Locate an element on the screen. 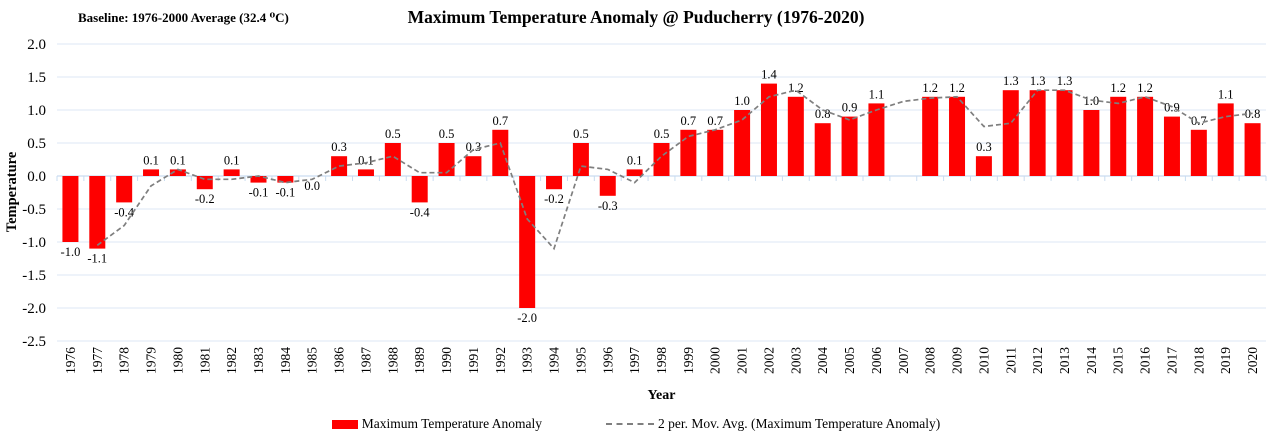 This screenshot has height=441, width=1272. bar-value-label: 1.4 is located at coordinates (769, 75).